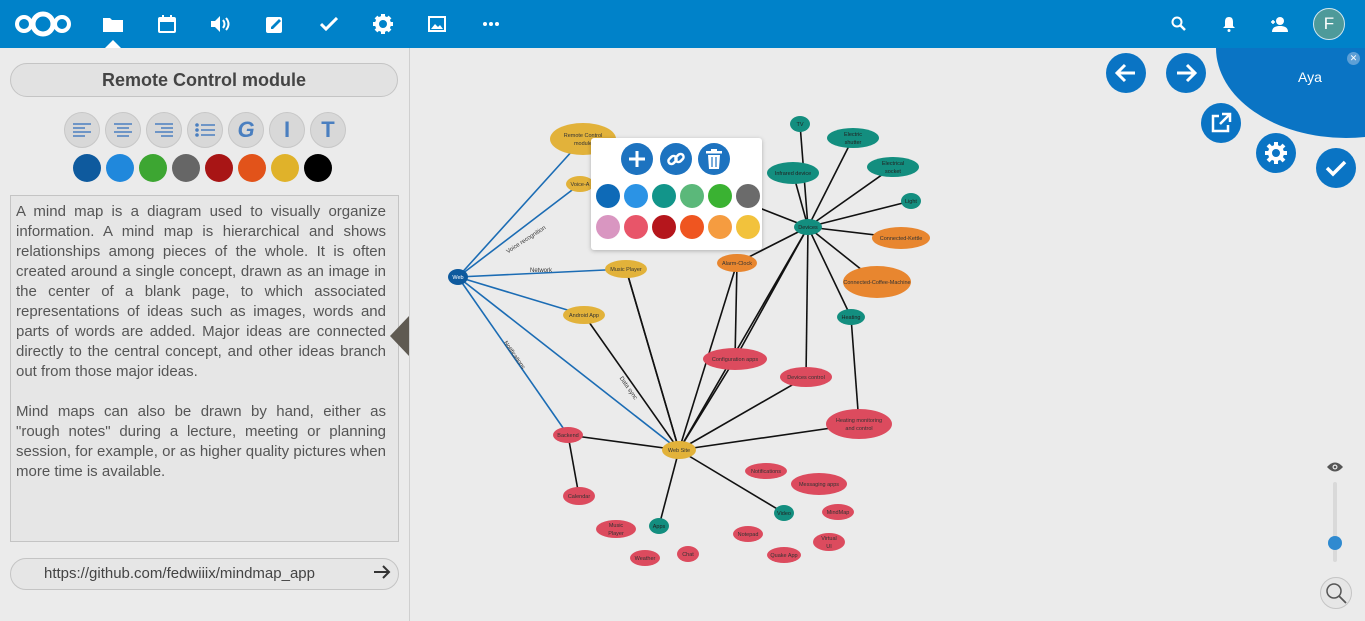  What do you see at coordinates (583, 140) in the screenshot?
I see `mindmap-node-label: Remote Control module` at bounding box center [583, 140].